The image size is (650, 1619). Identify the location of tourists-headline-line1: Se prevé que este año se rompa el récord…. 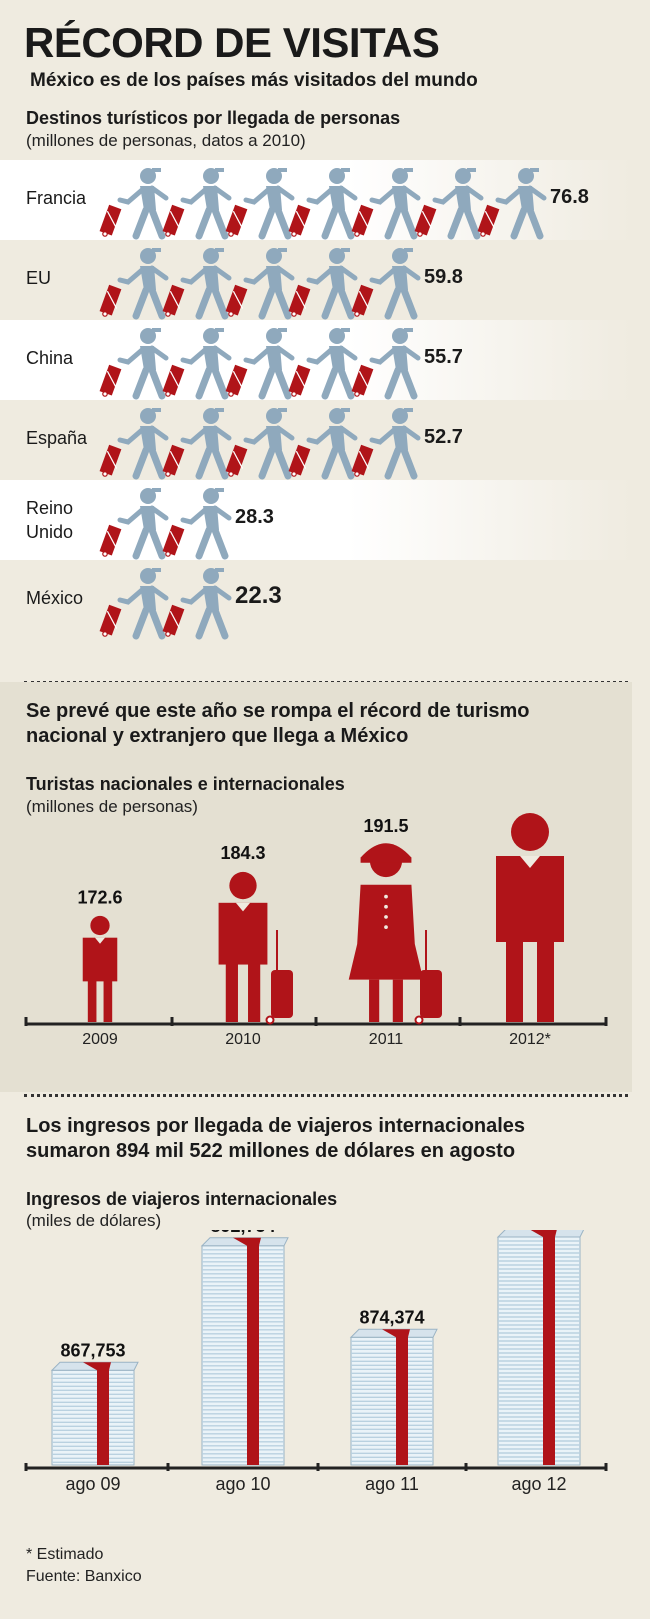
(278, 711).